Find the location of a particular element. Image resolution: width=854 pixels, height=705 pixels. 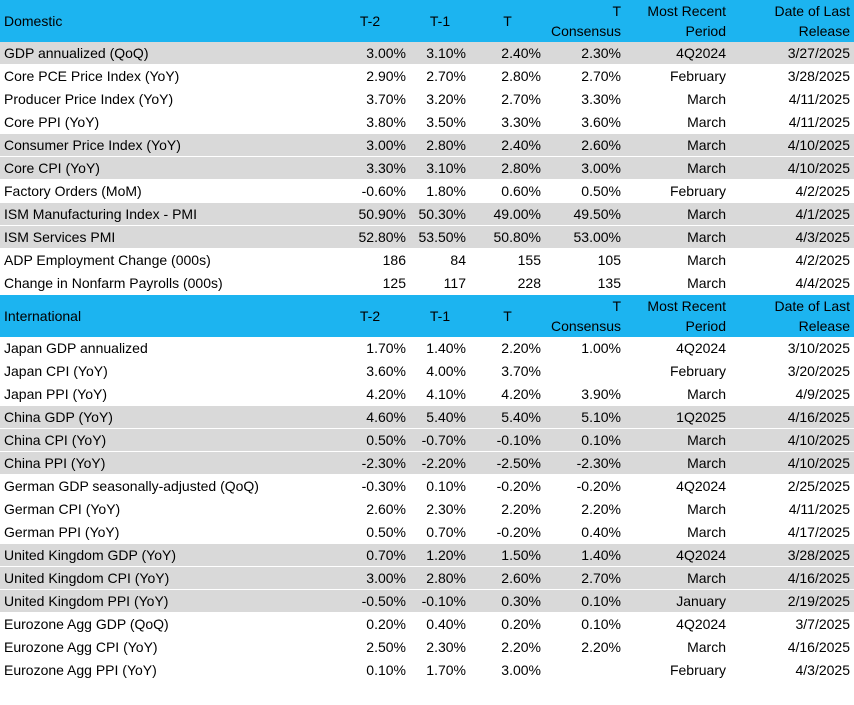

header-cell: Date of Last Release is located at coordinates (792, 315).